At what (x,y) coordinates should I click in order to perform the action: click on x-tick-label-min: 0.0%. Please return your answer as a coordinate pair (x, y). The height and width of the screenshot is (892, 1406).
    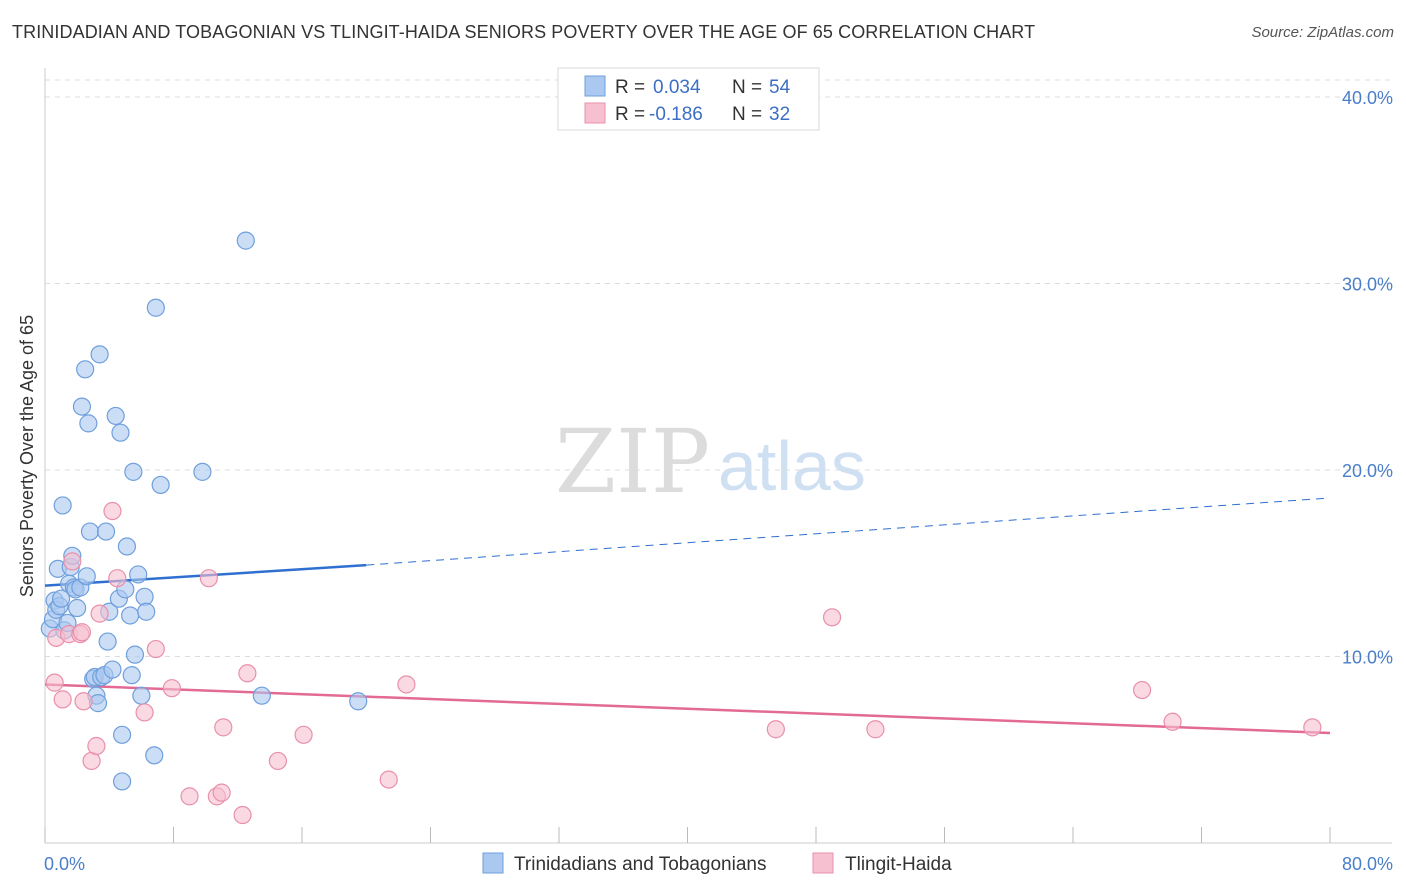
    Looking at the image, I should click on (64, 864).